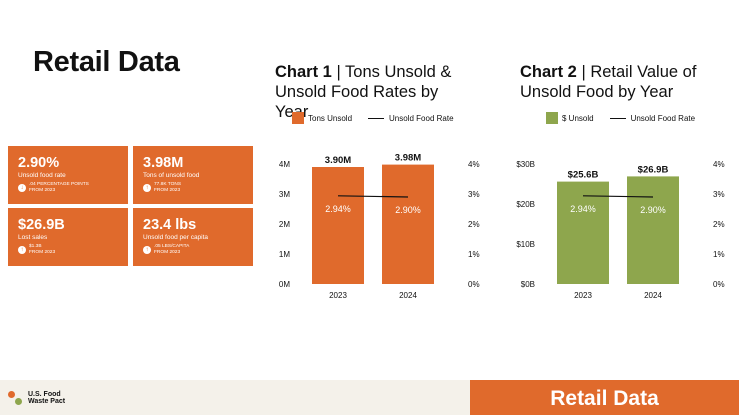 This screenshot has height=417, width=739. I want to click on legend-swatch-tons, so click(298, 118).